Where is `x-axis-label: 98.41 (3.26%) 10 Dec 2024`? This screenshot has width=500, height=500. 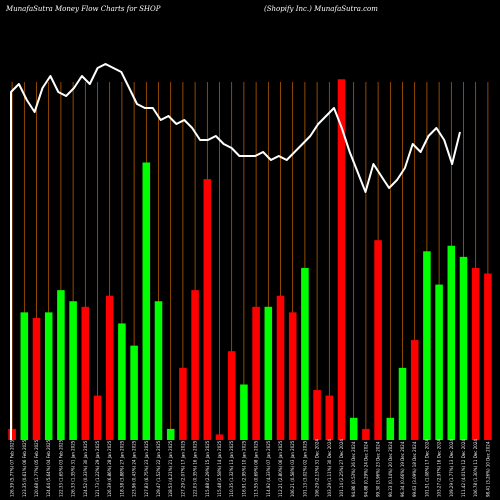 x-axis-label: 98.41 (3.26%) 10 Dec 2024 is located at coordinates (487, 469).